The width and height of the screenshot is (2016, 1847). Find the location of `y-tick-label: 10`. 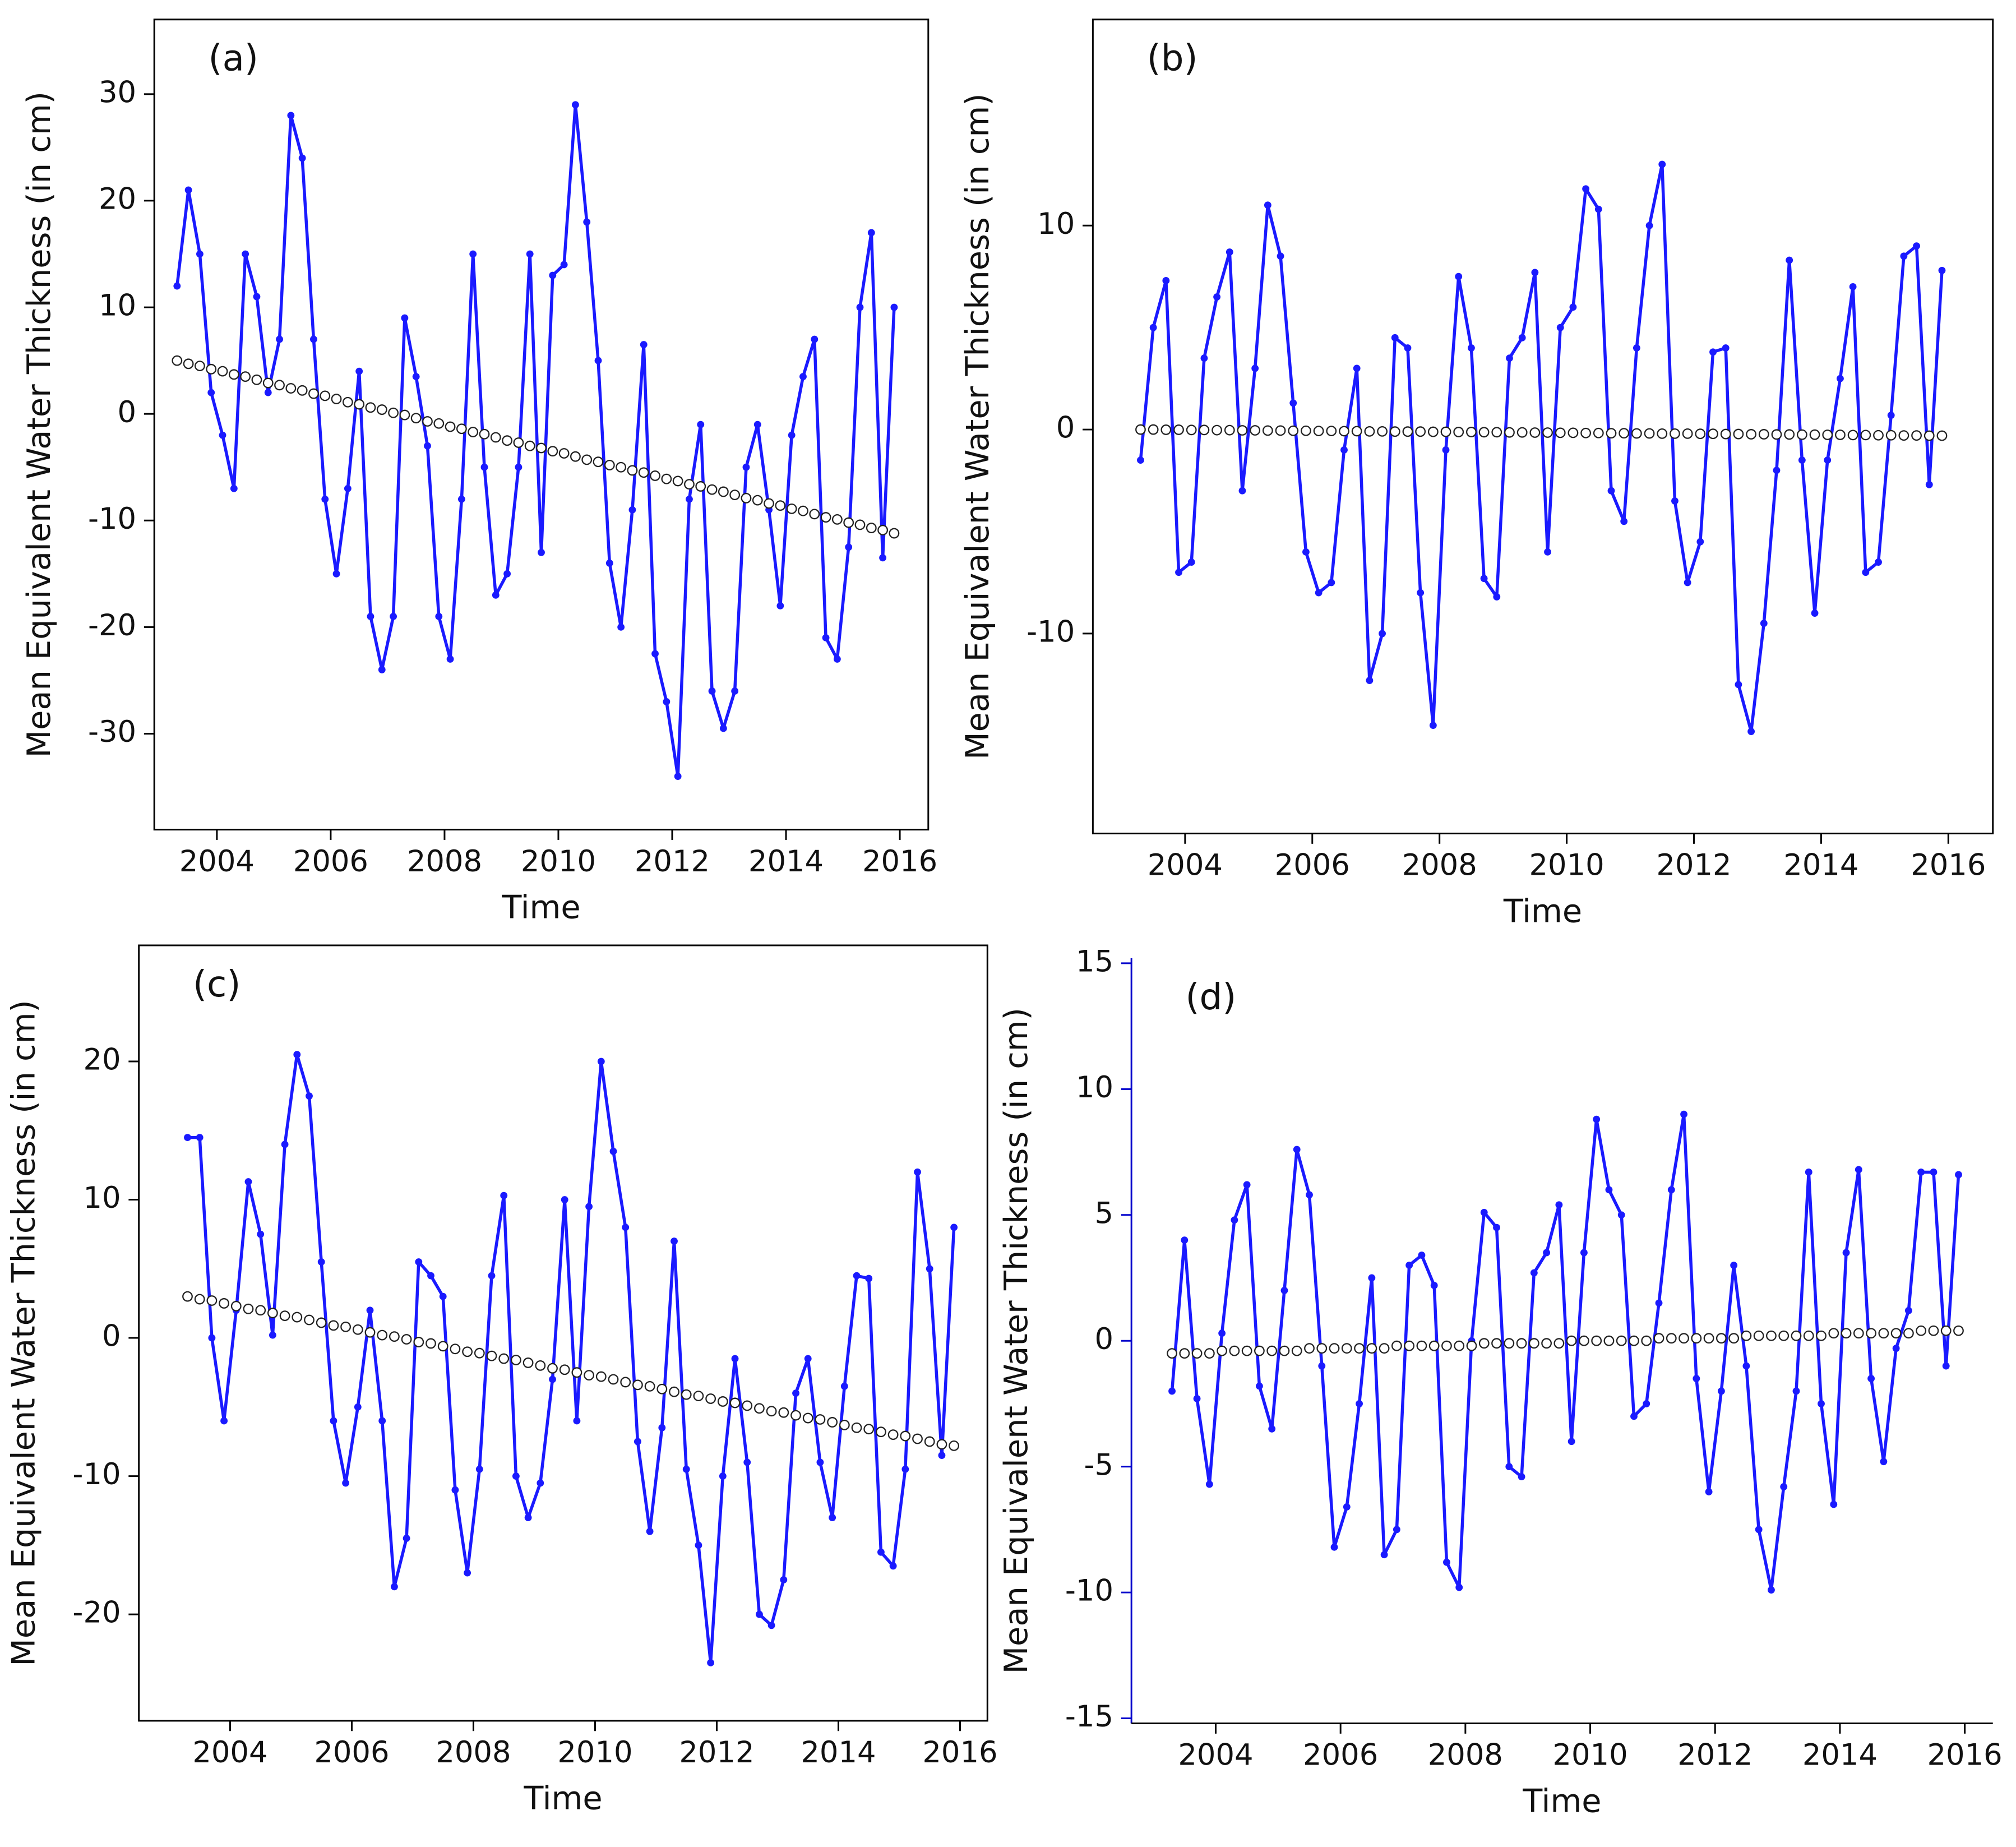

y-tick-label: 10 is located at coordinates (118, 306).